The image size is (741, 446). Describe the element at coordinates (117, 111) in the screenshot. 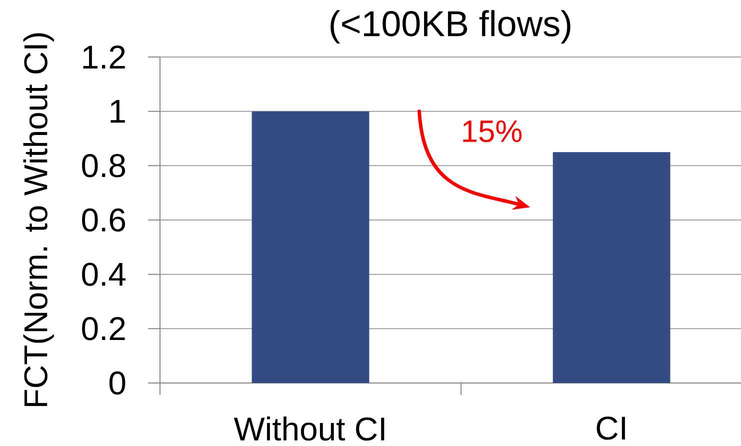

I see `y-tick-label: 1` at that location.